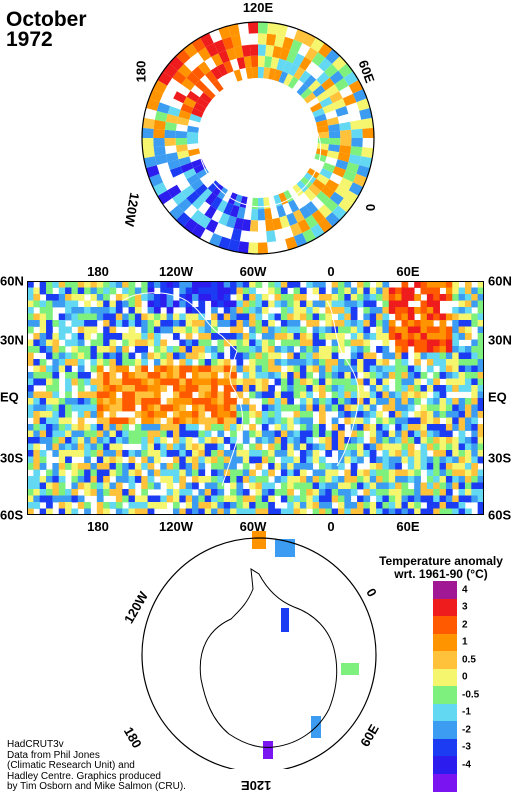  What do you see at coordinates (445, 590) in the screenshot?
I see `legend-swatch` at bounding box center [445, 590].